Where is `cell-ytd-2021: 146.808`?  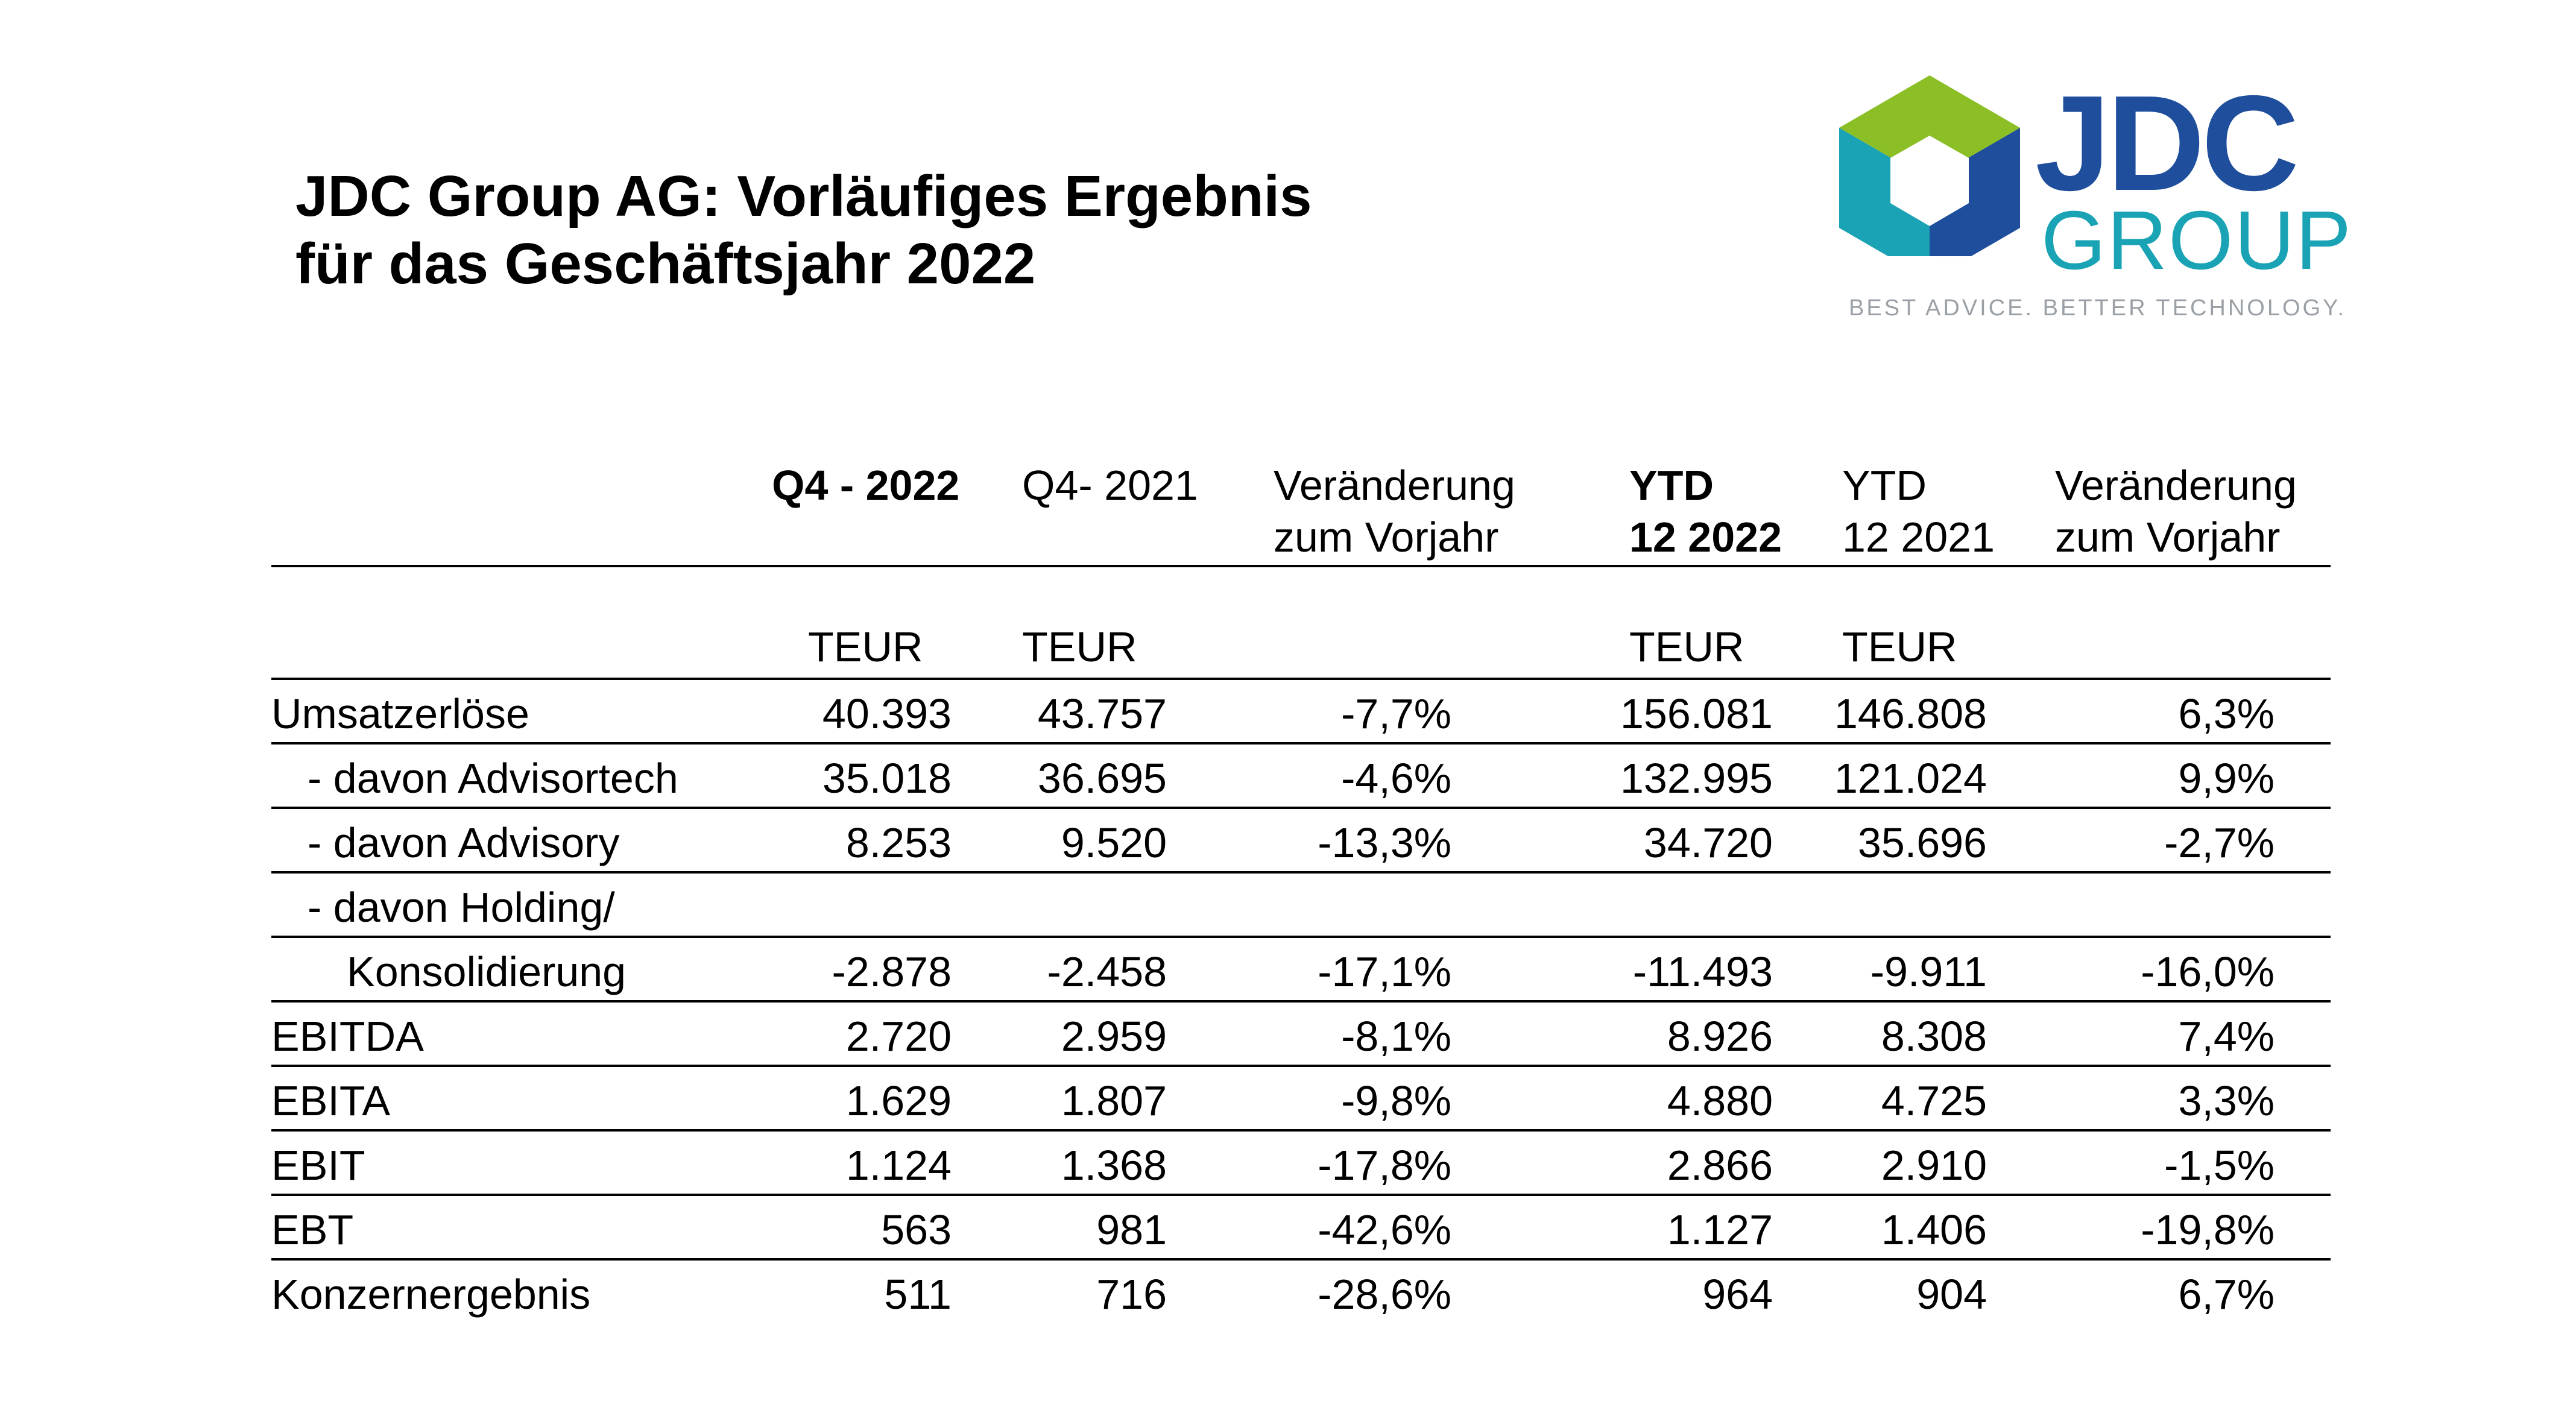
cell-ytd-2021: 146.808 is located at coordinates (1910, 713).